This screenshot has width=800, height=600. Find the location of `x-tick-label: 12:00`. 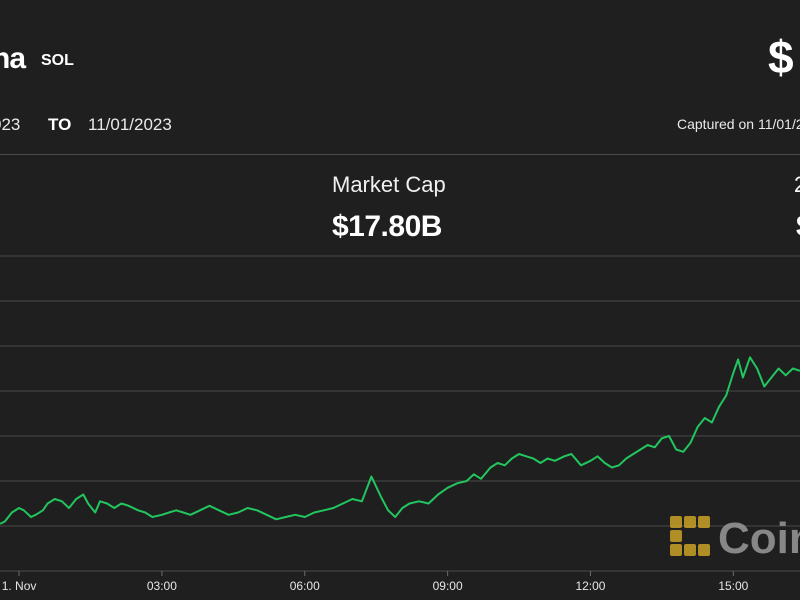

x-tick-label: 12:00 is located at coordinates (590, 586).